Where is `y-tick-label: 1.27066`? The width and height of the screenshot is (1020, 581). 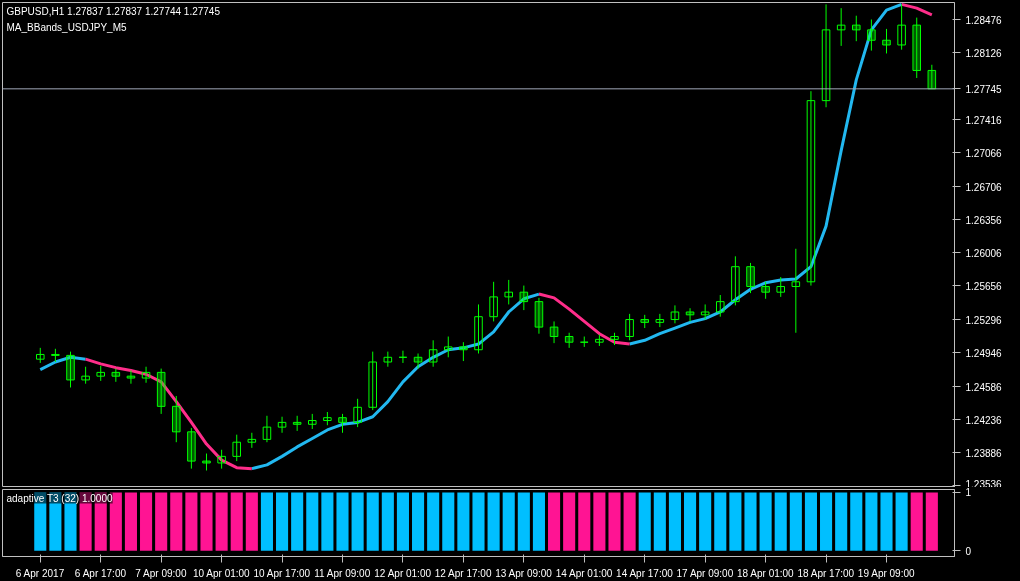
y-tick-label: 1.27066 is located at coordinates (984, 153).